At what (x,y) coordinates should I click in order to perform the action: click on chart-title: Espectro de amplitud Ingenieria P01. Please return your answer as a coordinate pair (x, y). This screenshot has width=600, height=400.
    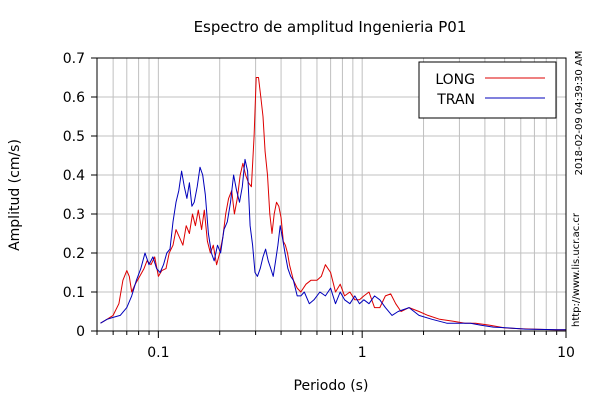
    Looking at the image, I should click on (330, 27).